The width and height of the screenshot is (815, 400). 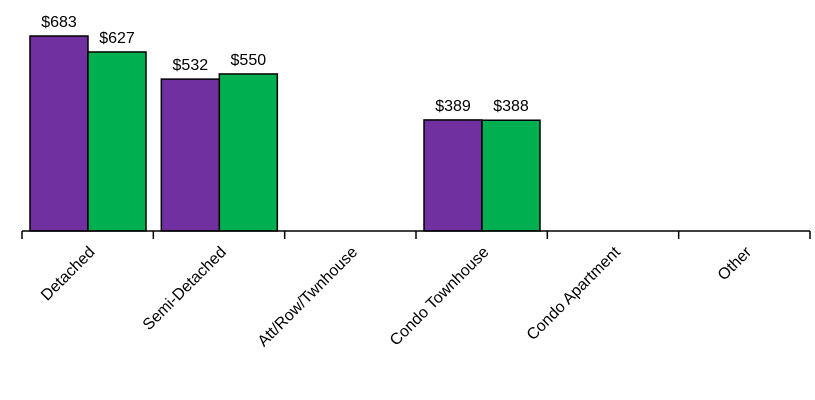 What do you see at coordinates (68, 274) in the screenshot?
I see `category-label: Detached` at bounding box center [68, 274].